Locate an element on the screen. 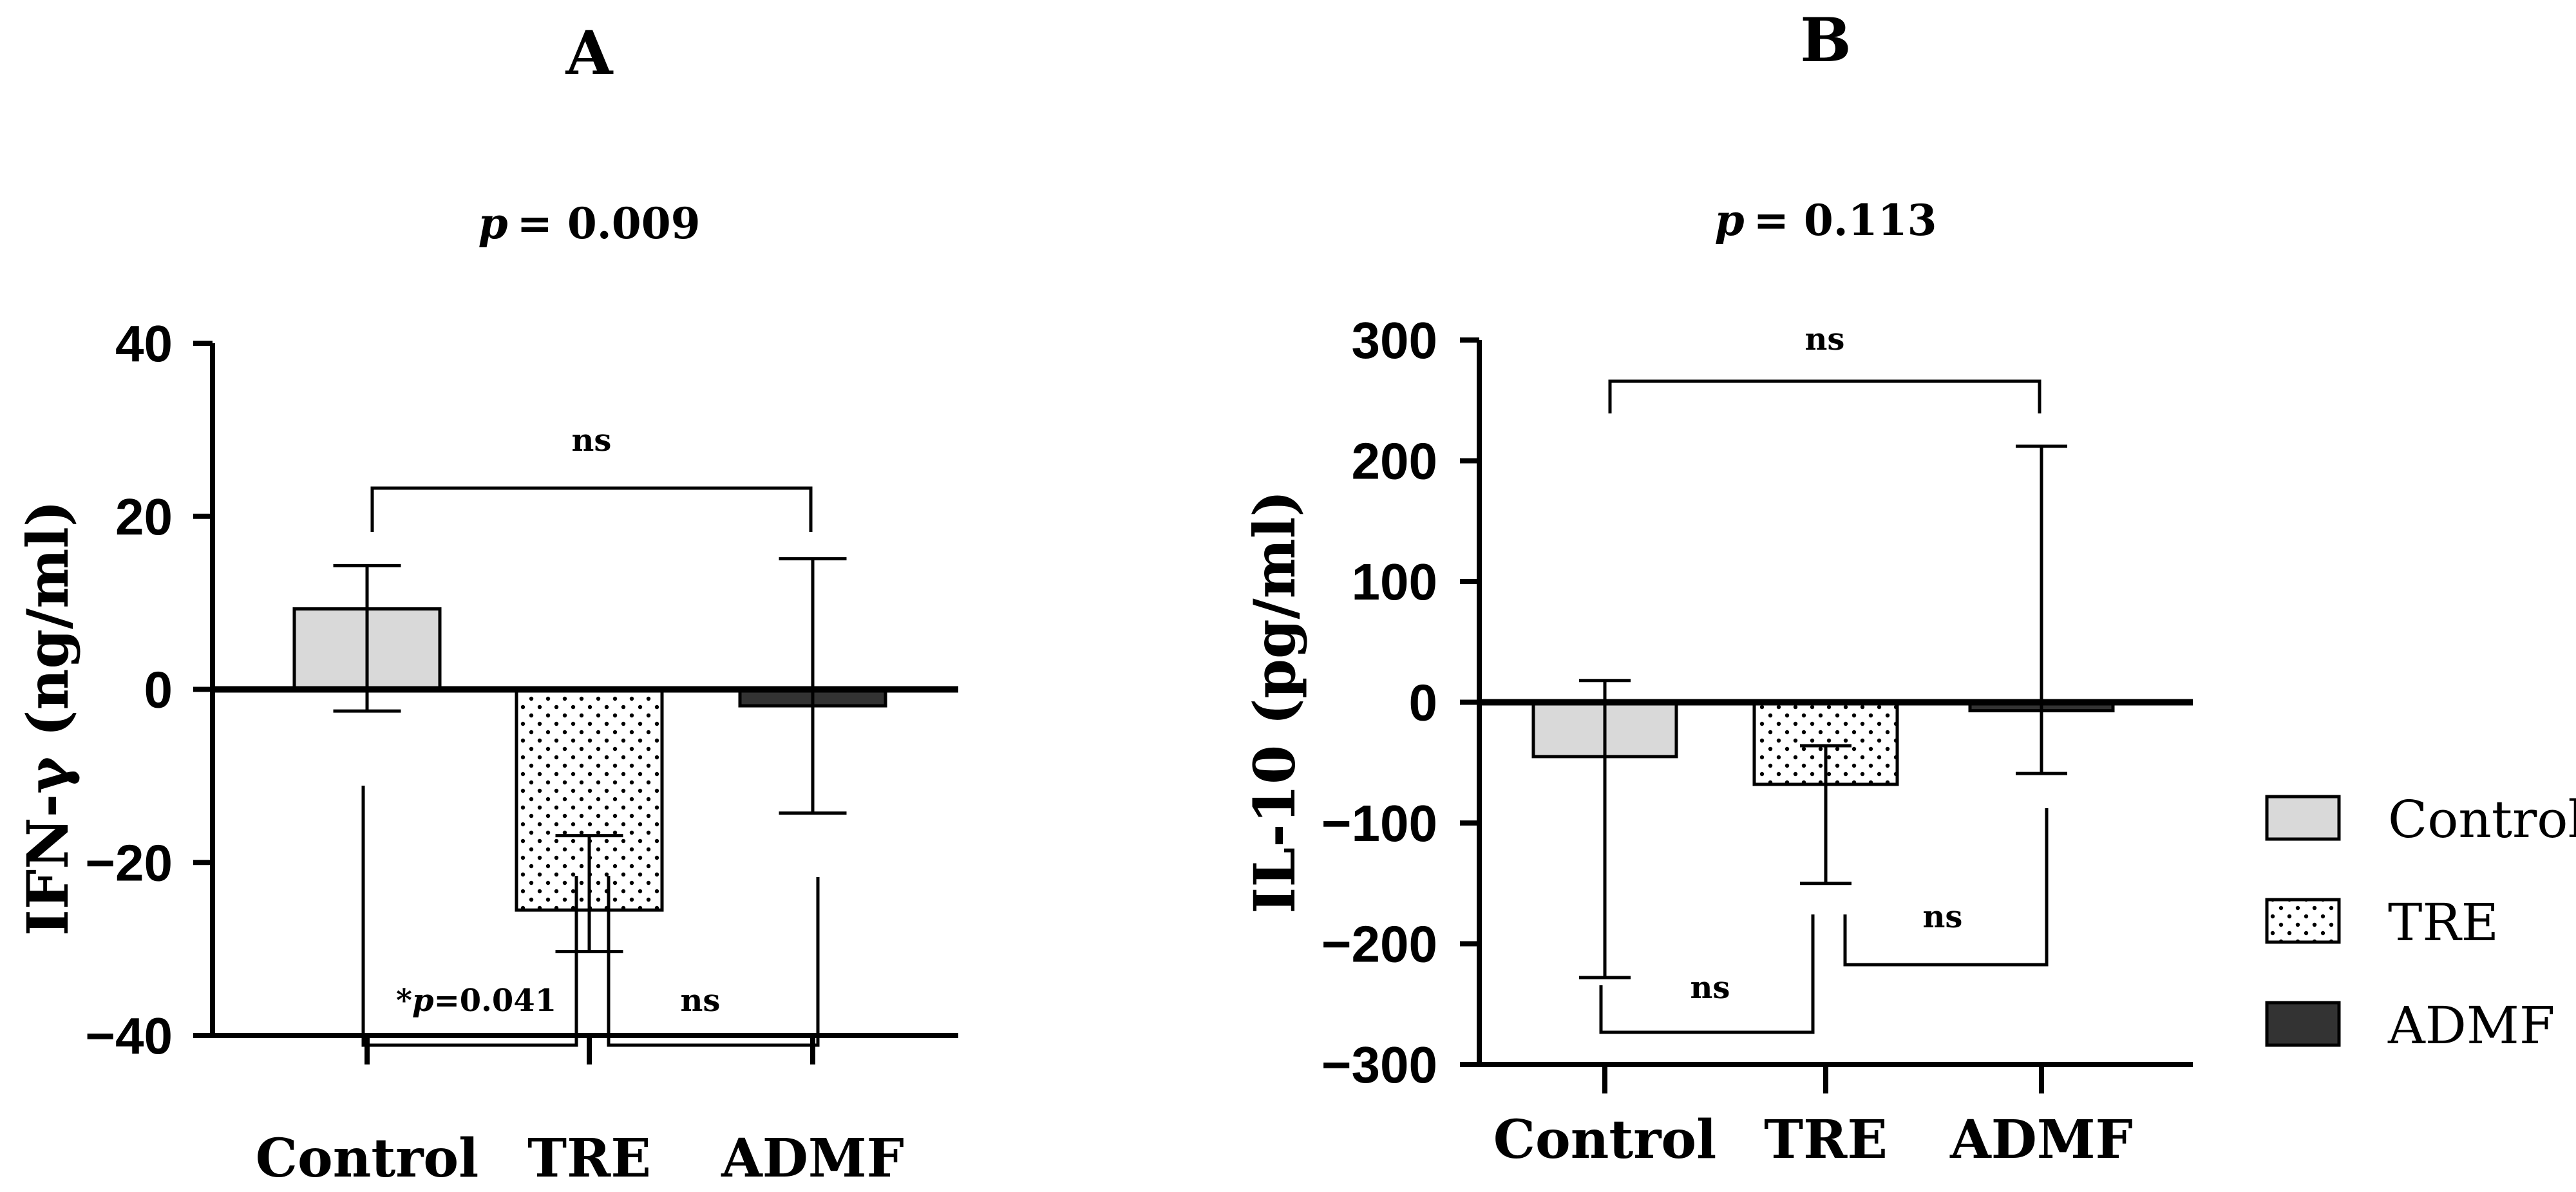 Image resolution: width=2576 pixels, height=1192 pixels. panel-a-pvalue: p = 0.009 is located at coordinates (589, 223).